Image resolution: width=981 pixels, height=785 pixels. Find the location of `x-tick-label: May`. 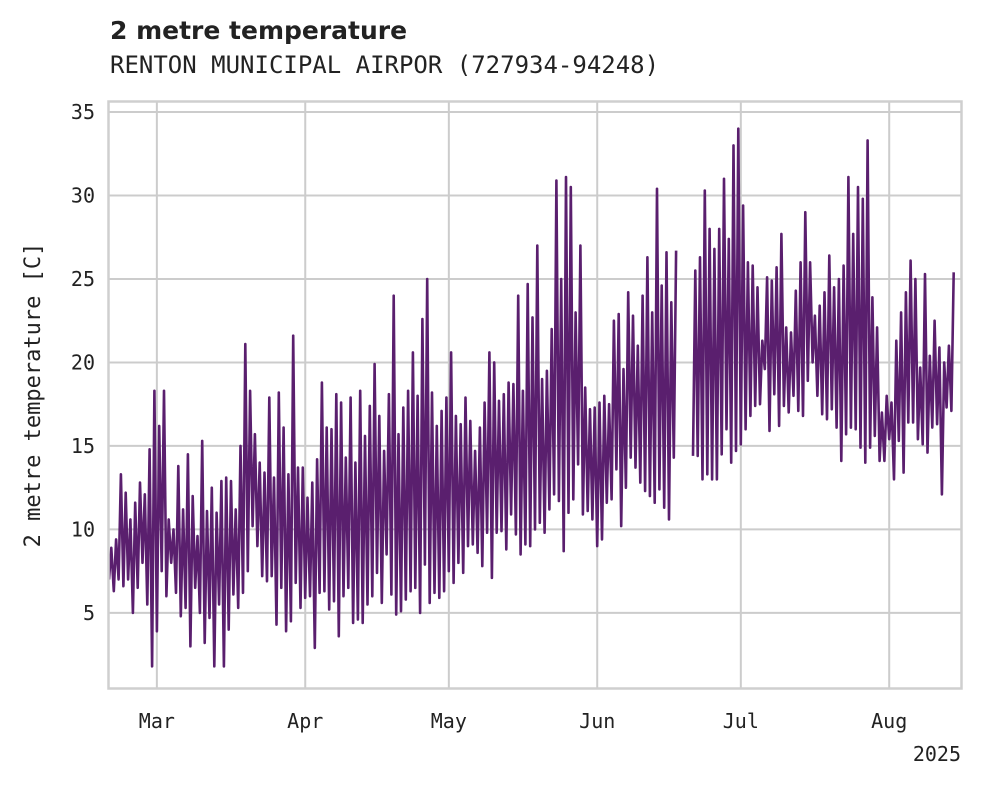

x-tick-label: May is located at coordinates (449, 721).